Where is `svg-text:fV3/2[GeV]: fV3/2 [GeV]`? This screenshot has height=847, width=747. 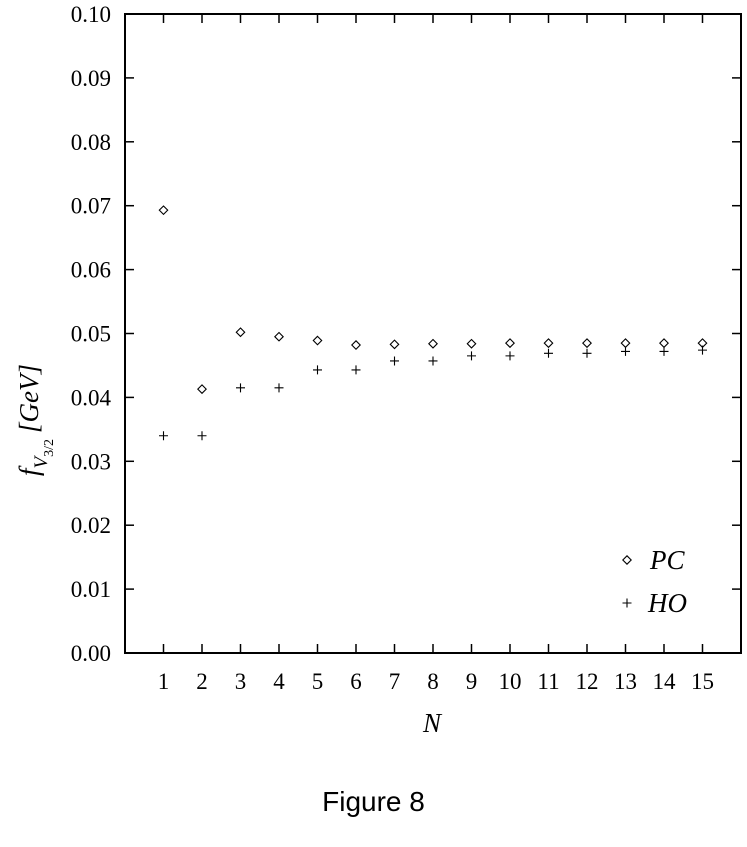
svg-text:fV3/2[GeV]: fV3/2 [GeV] is located at coordinates (35, 420).